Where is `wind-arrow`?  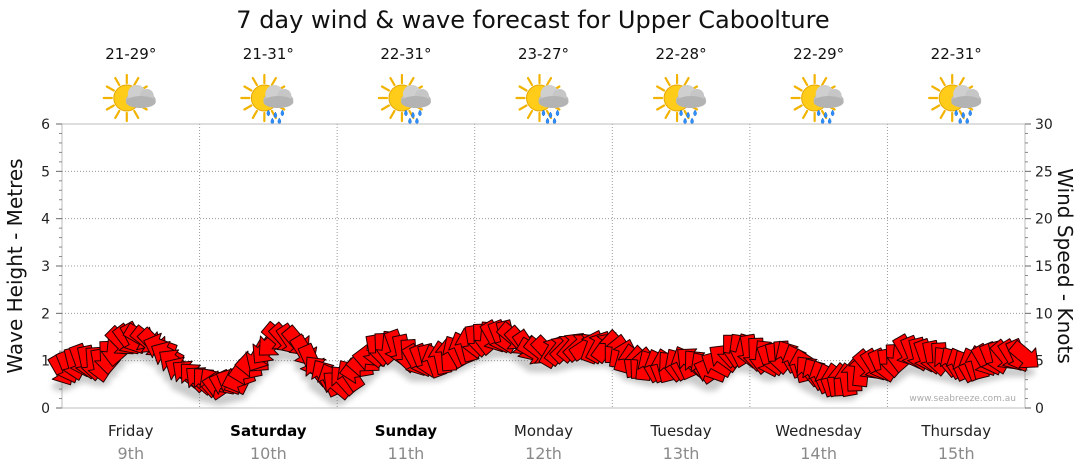 wind-arrow is located at coordinates (1023, 354).